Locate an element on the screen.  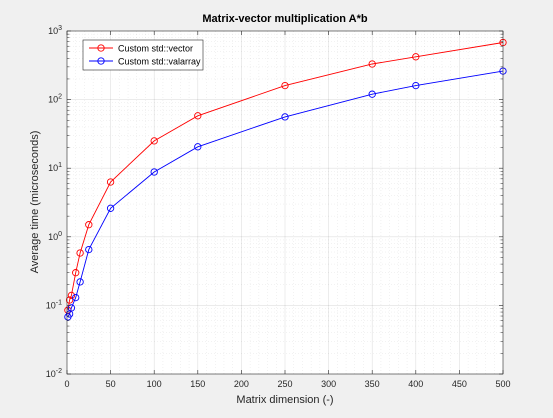
y-tick-label: 10⁻² is located at coordinates (54, 373).